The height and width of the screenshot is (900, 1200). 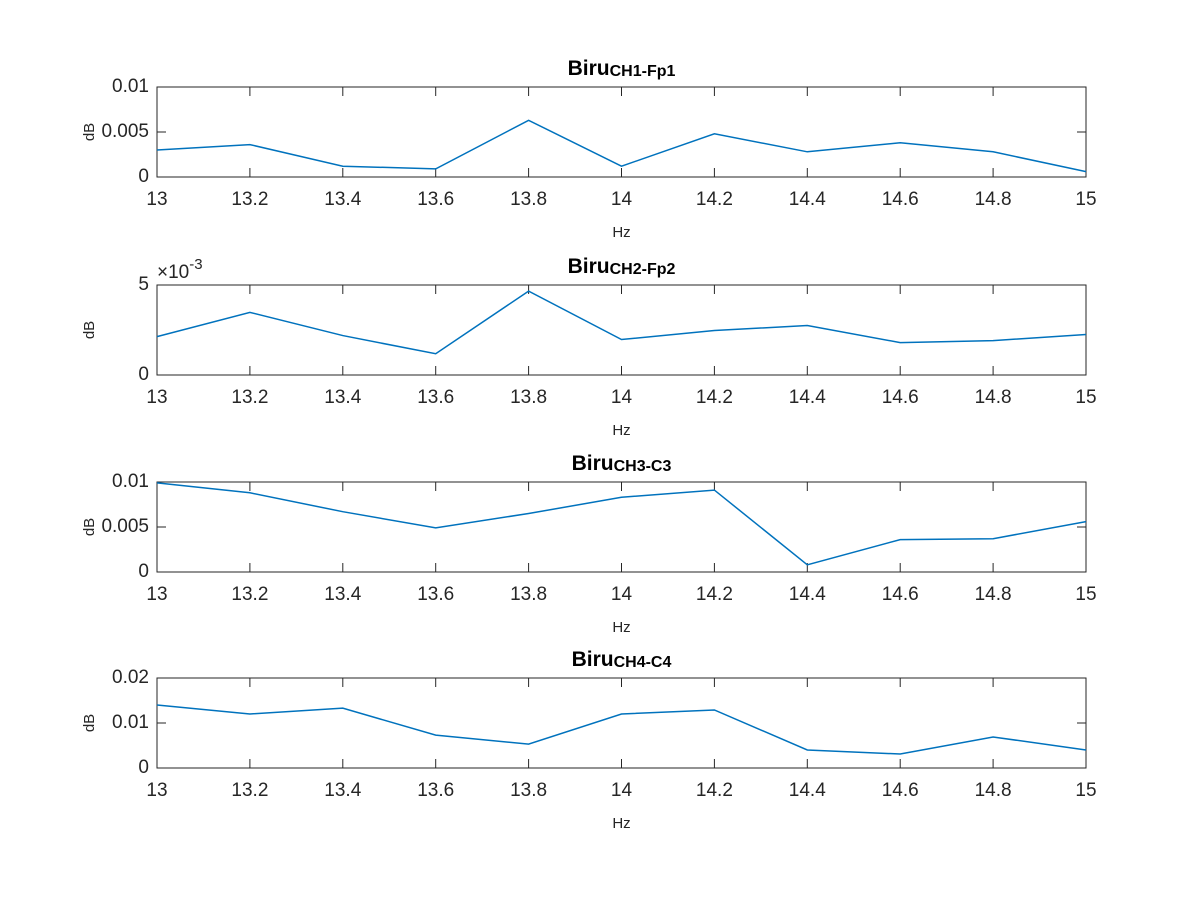 What do you see at coordinates (130, 677) in the screenshot?
I see `y-tick-label: 0.02` at bounding box center [130, 677].